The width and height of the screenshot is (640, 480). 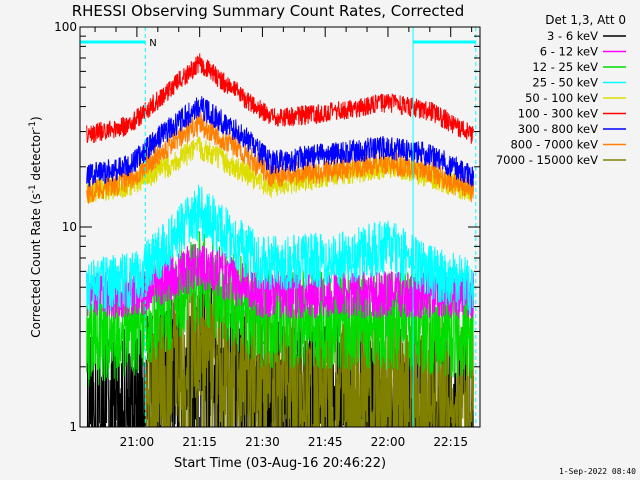 What do you see at coordinates (565, 67) in the screenshot?
I see `legend-label-2: 12 - 25 keV` at bounding box center [565, 67].